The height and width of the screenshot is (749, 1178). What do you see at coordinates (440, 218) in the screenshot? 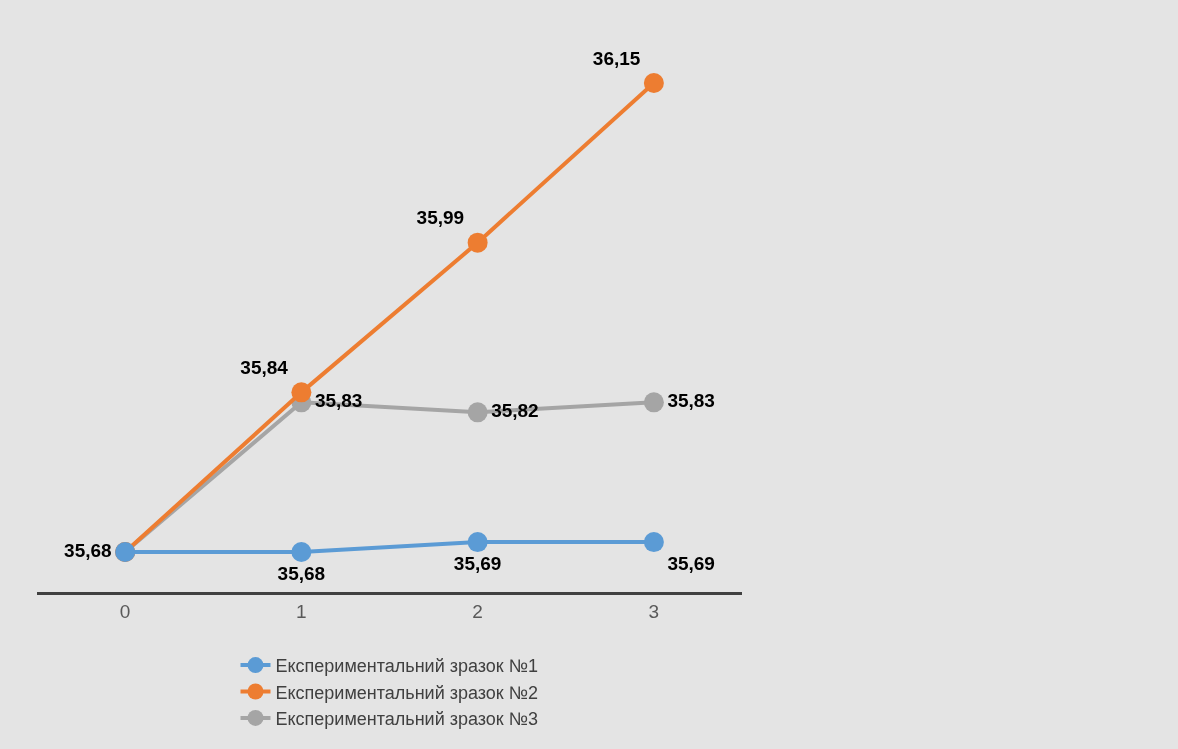
I see `data-label: 35,99` at bounding box center [440, 218].